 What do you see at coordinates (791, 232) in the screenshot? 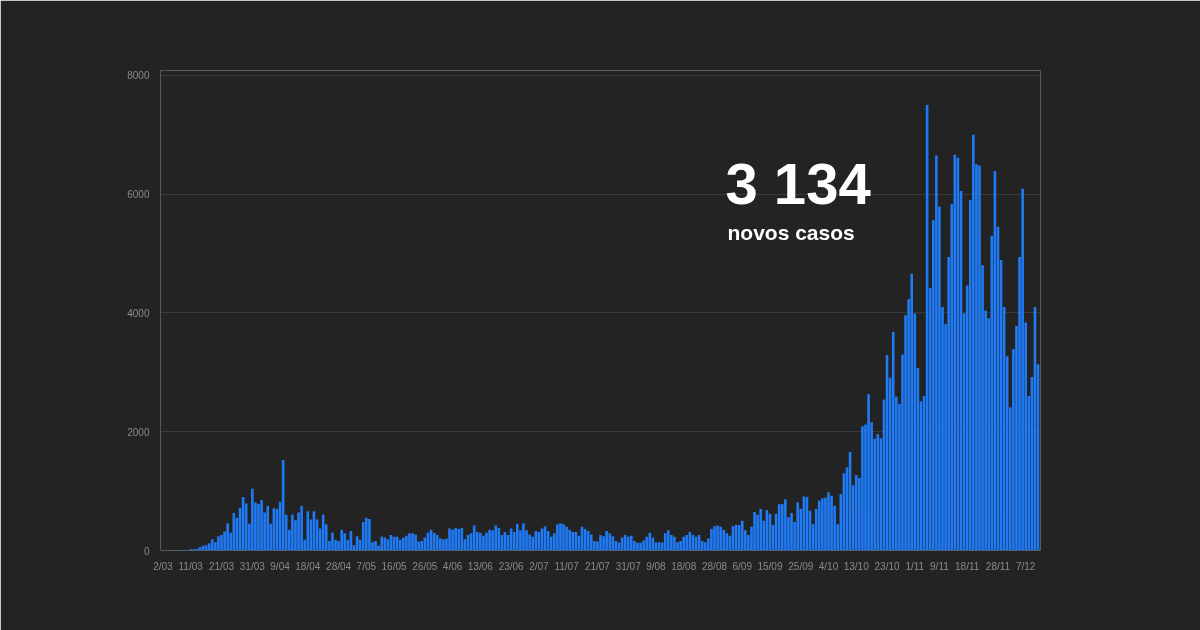
I see `annotation: novos casos` at bounding box center [791, 232].